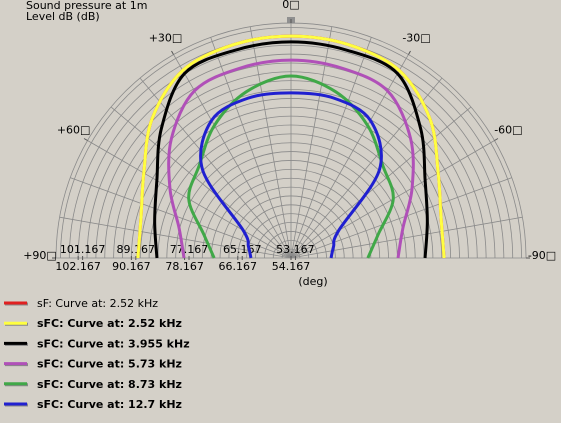 The image size is (561, 423). Describe the element at coordinates (295, 249) in the screenshot. I see `r-tick-label: 53.167` at that location.